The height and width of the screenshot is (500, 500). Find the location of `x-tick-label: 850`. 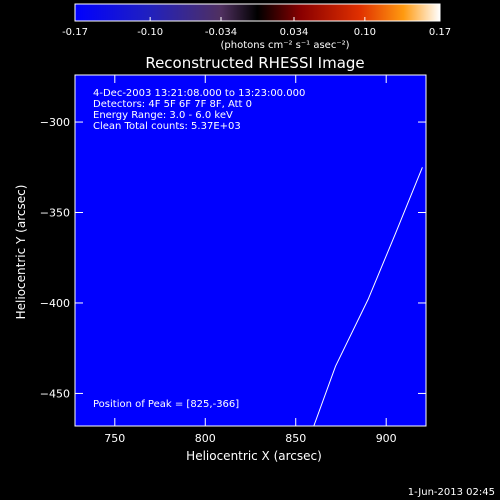

x-tick-label: 850 is located at coordinates (295, 438).